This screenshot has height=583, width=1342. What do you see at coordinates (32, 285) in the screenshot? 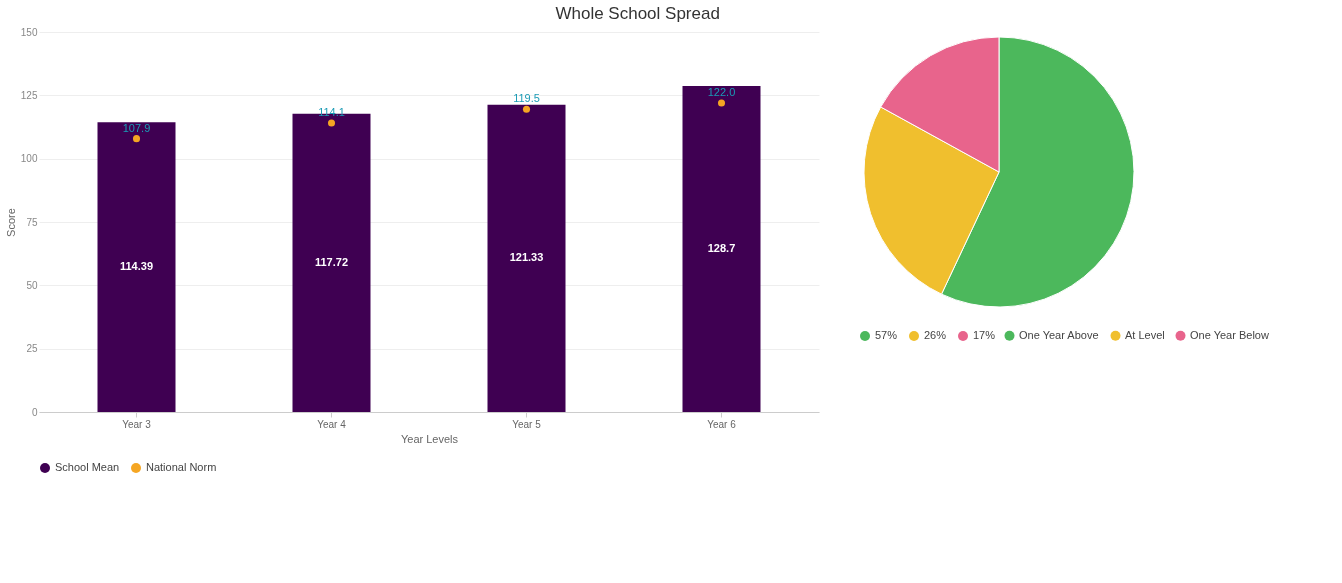
I see `y-tick-label: 50` at bounding box center [32, 285].